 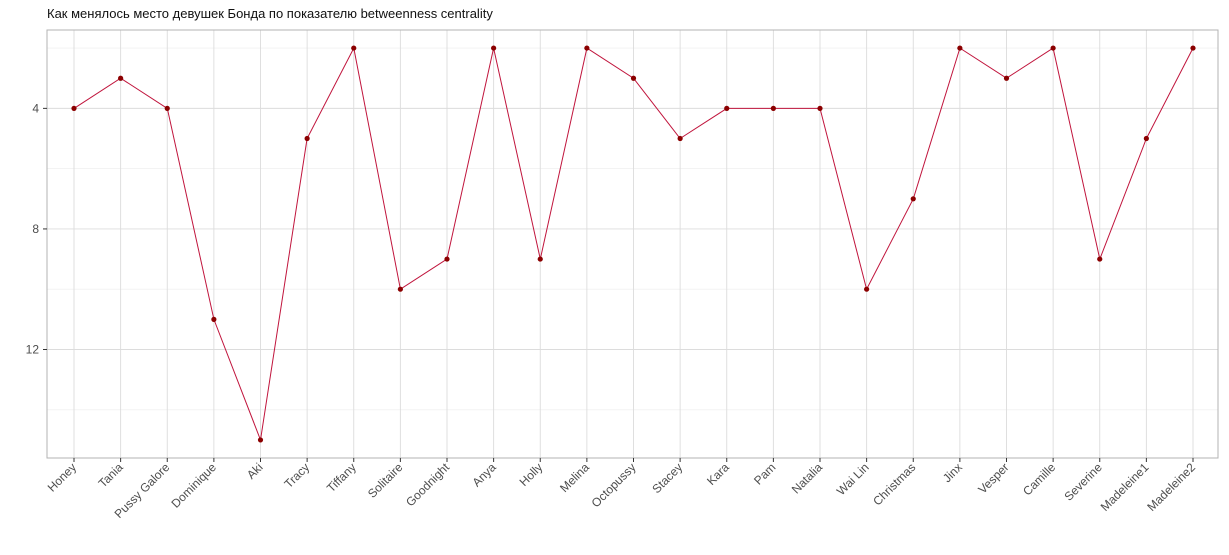 I want to click on y-tick-label: 12, so click(x=33, y=349).